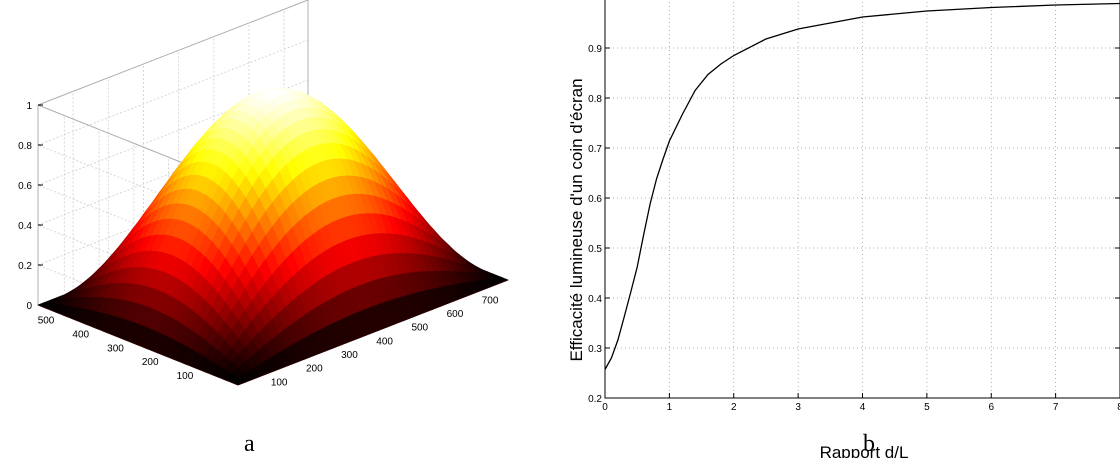  Describe the element at coordinates (869, 444) in the screenshot. I see `caption-b: b` at that location.